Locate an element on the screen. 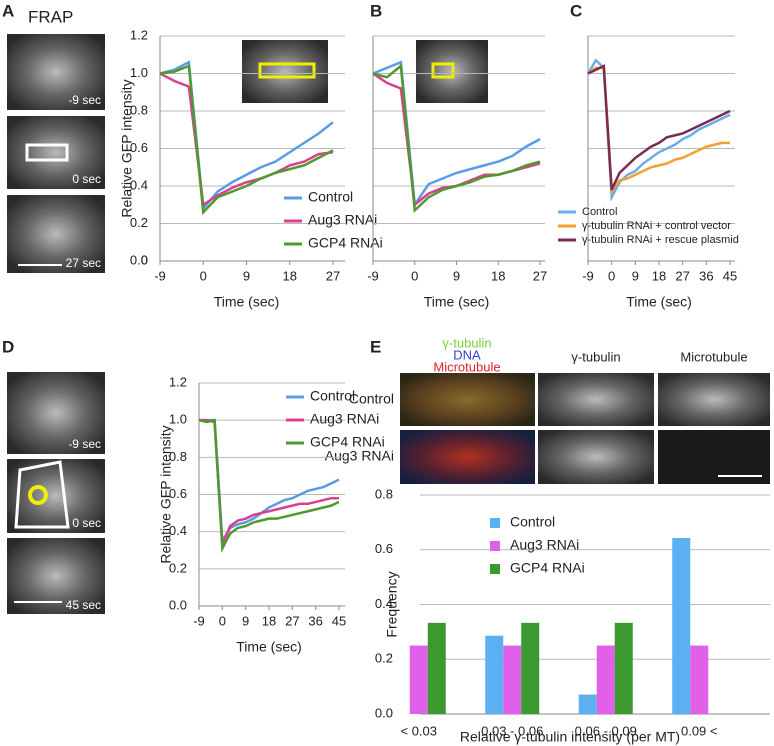 This screenshot has height=746, width=774. y-axis-label: Frequency is located at coordinates (392, 604).